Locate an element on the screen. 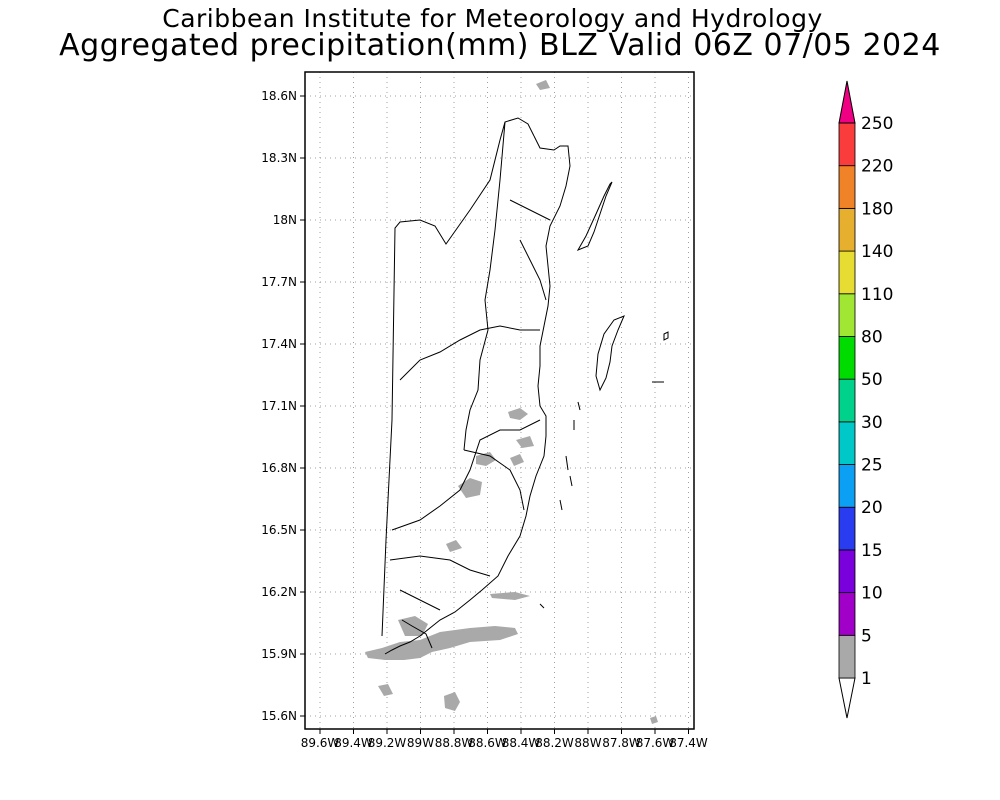  lat-tick-label: 17.1N is located at coordinates (279, 406).